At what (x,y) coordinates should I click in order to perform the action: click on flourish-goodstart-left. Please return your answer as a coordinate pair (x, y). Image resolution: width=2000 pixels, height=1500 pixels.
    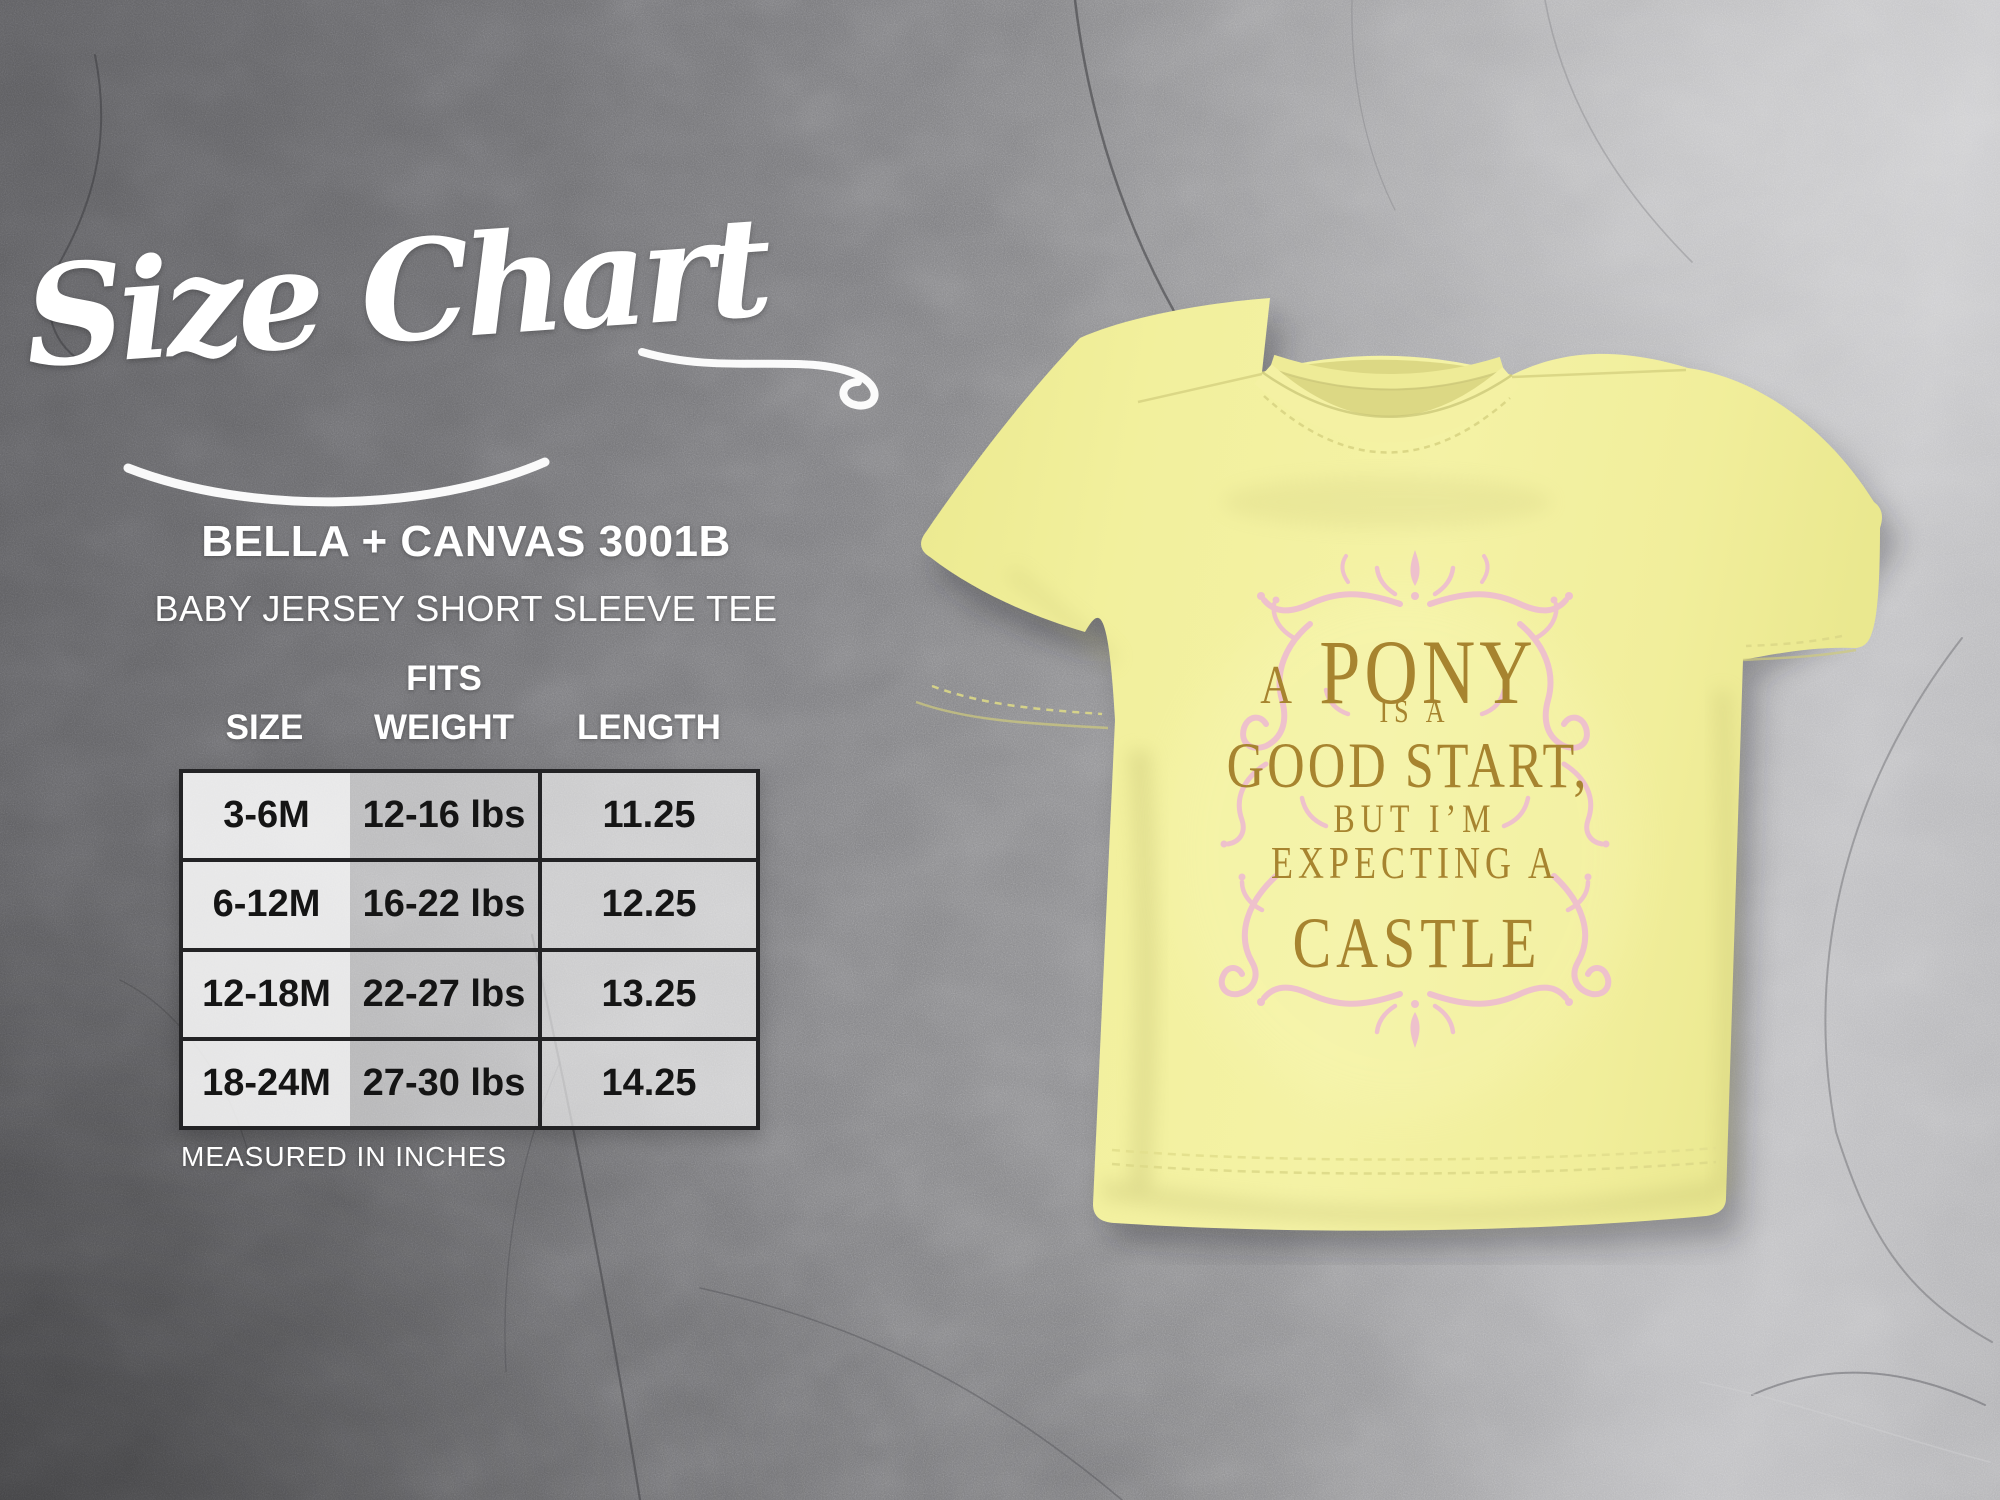
    Looking at the image, I should click on (1244, 804).